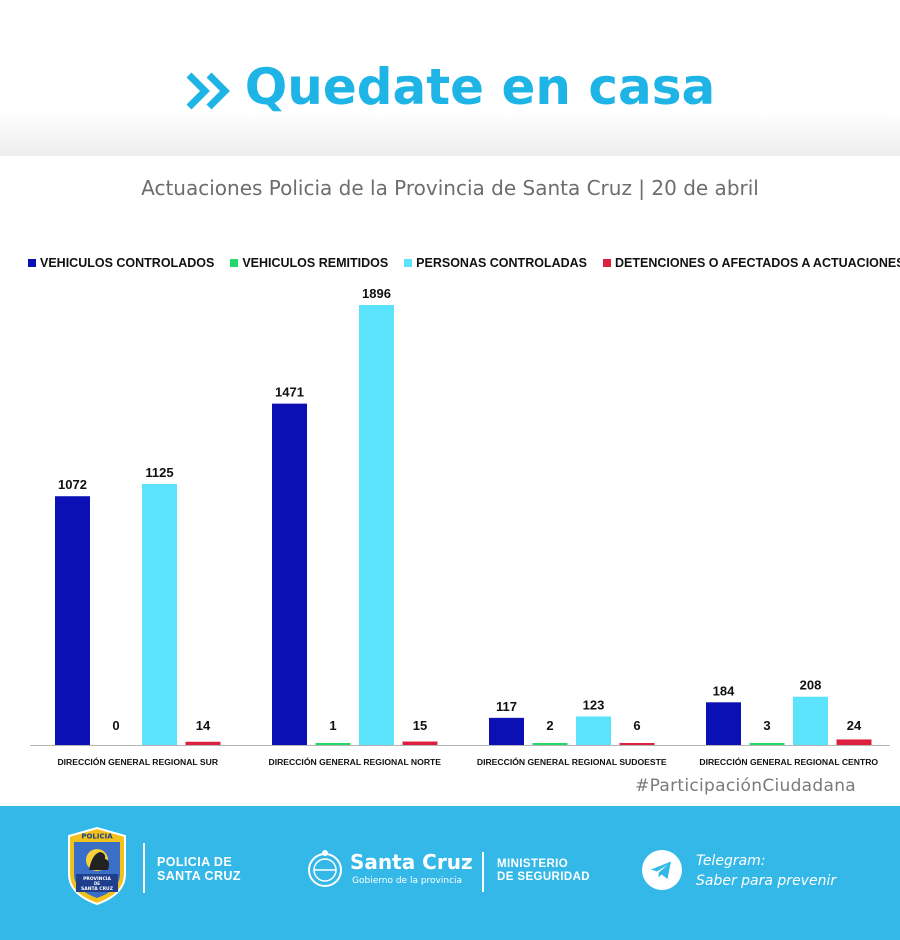 The image size is (900, 940). What do you see at coordinates (757, 263) in the screenshot?
I see `legend-label: DETENCIONES O AFECTADOS A ACTUACIONES` at bounding box center [757, 263].